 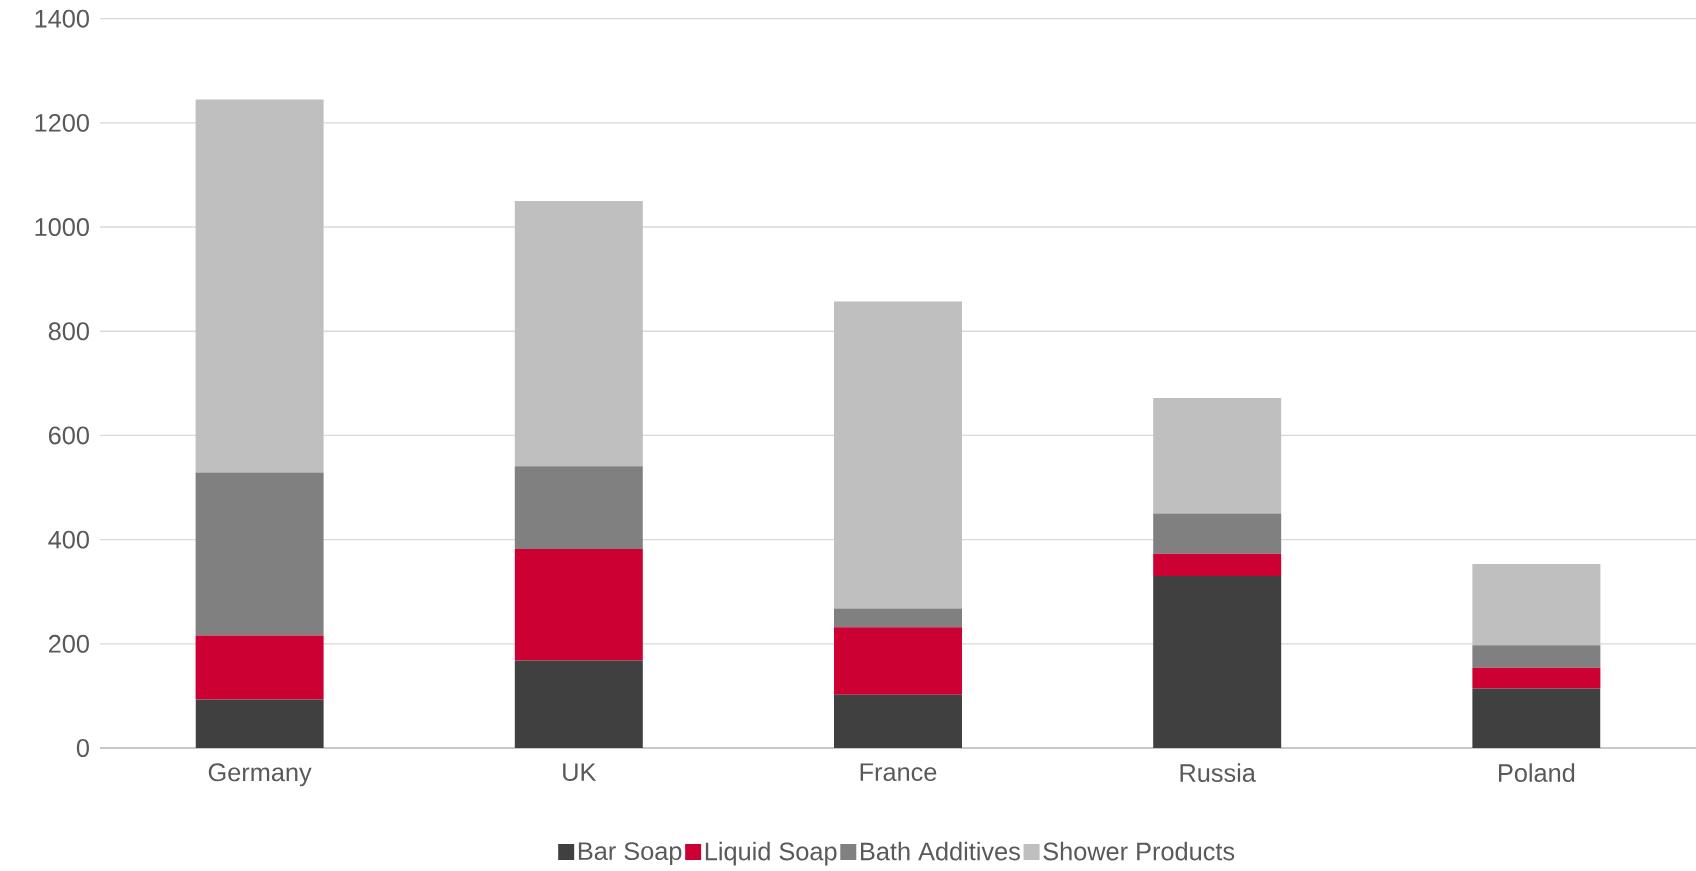 What do you see at coordinates (62, 123) in the screenshot?
I see `y-tick-label: 1200` at bounding box center [62, 123].